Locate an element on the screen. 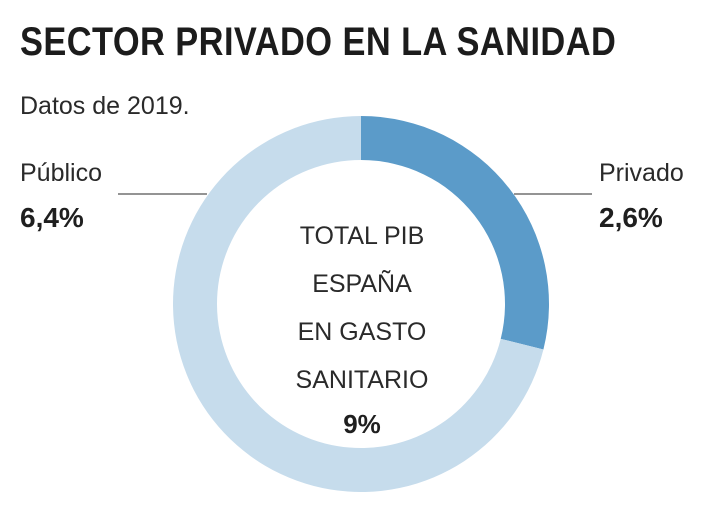  donut-center-text: TOTAL PIB ESPAÑA EN GASTO SANITARIO 9% is located at coordinates (362, 328).